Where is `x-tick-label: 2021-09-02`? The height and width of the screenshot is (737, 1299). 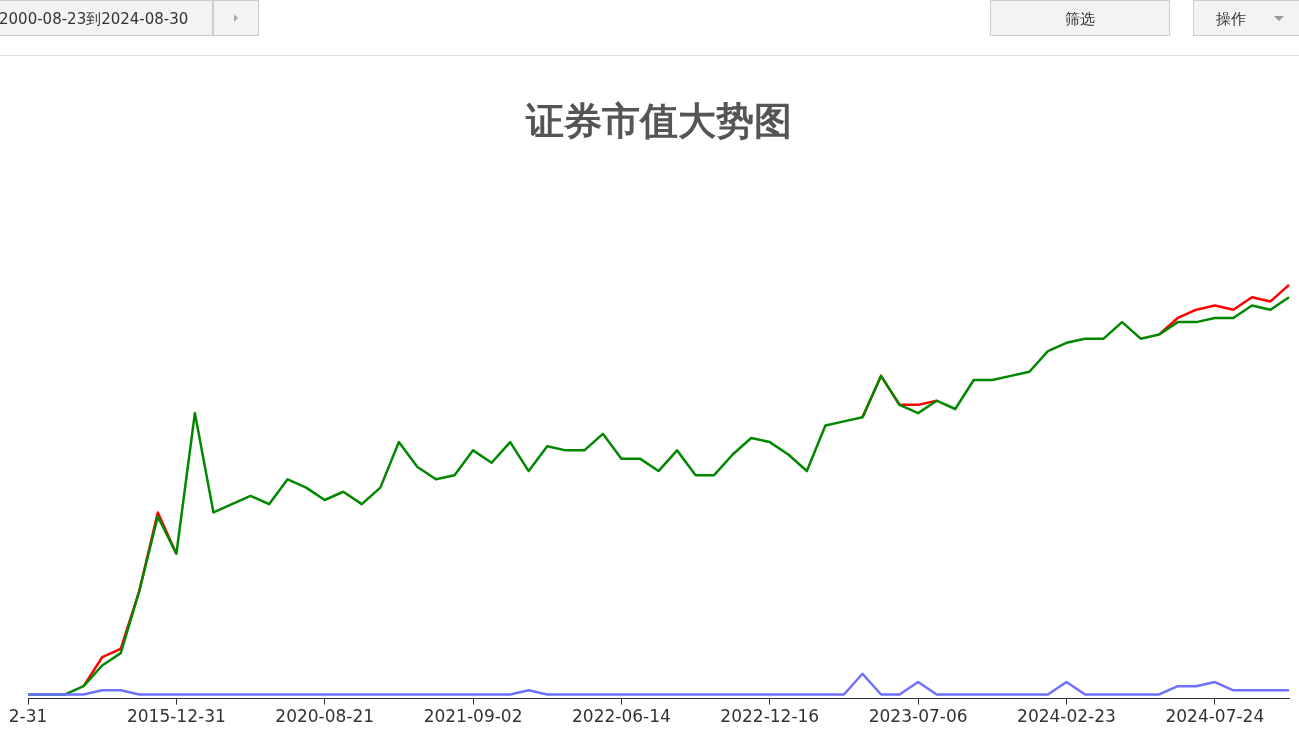
x-tick-label: 2021-09-02 is located at coordinates (473, 716).